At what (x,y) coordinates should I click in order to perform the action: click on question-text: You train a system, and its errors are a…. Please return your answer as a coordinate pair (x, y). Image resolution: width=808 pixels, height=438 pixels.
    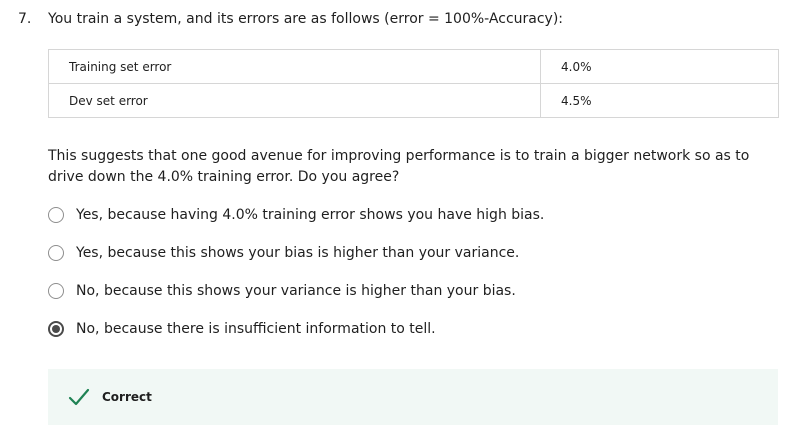
    Looking at the image, I should click on (306, 19).